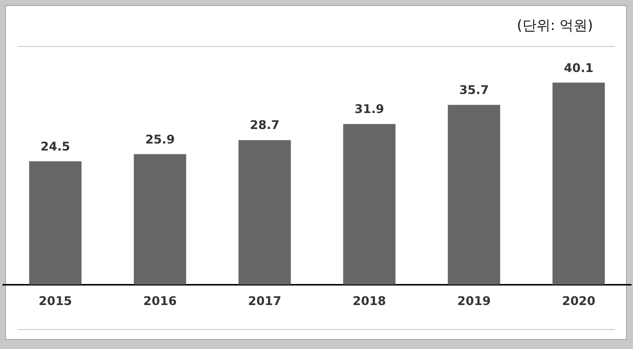 The image size is (633, 349). I want to click on data-label: 40.1, so click(579, 67).